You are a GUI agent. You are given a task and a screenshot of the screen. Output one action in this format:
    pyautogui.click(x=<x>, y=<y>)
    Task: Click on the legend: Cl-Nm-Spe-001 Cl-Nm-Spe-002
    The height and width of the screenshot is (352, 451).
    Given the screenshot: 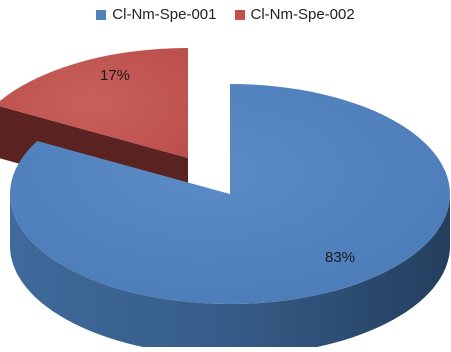 What is the action you would take?
    pyautogui.click(x=225, y=14)
    